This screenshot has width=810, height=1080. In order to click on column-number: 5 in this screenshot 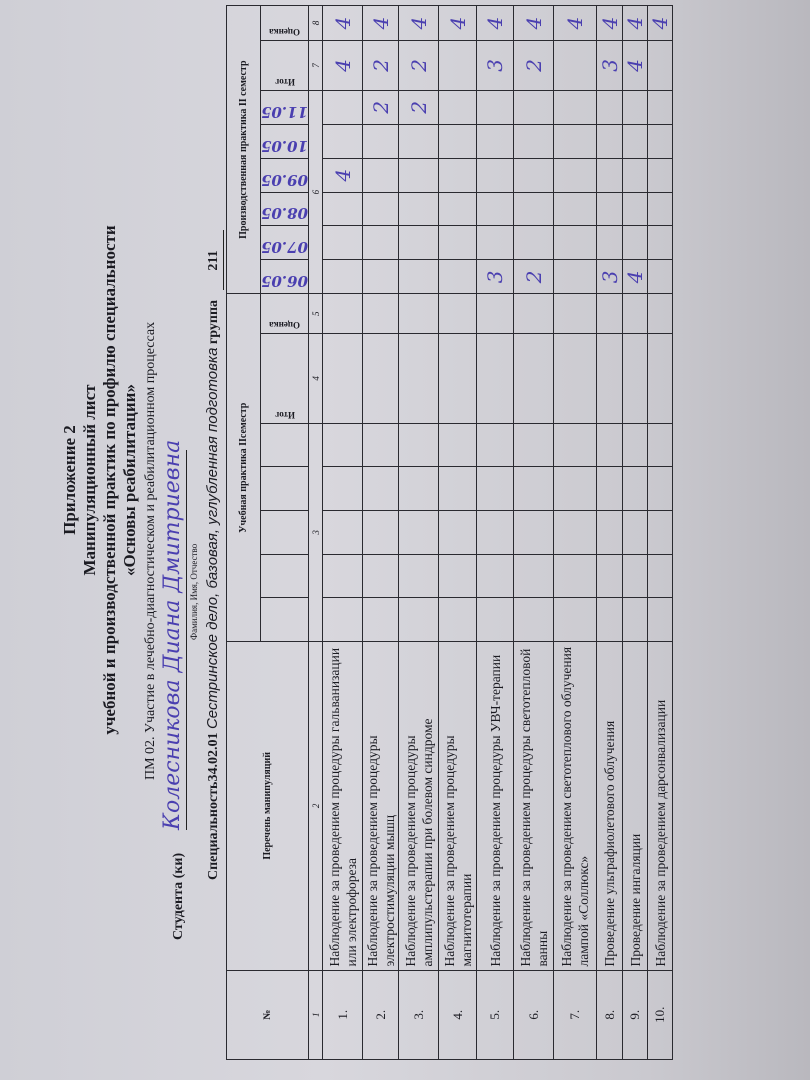, I will do `click(315, 313)`.